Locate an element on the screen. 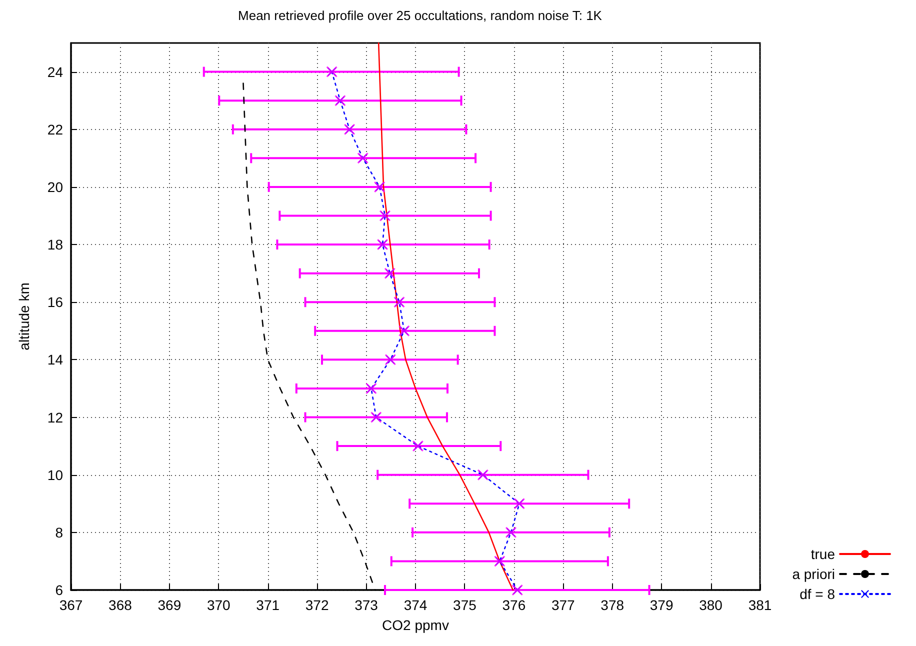 This screenshot has height=646, width=916. x-tick-label: 377 is located at coordinates (563, 605).